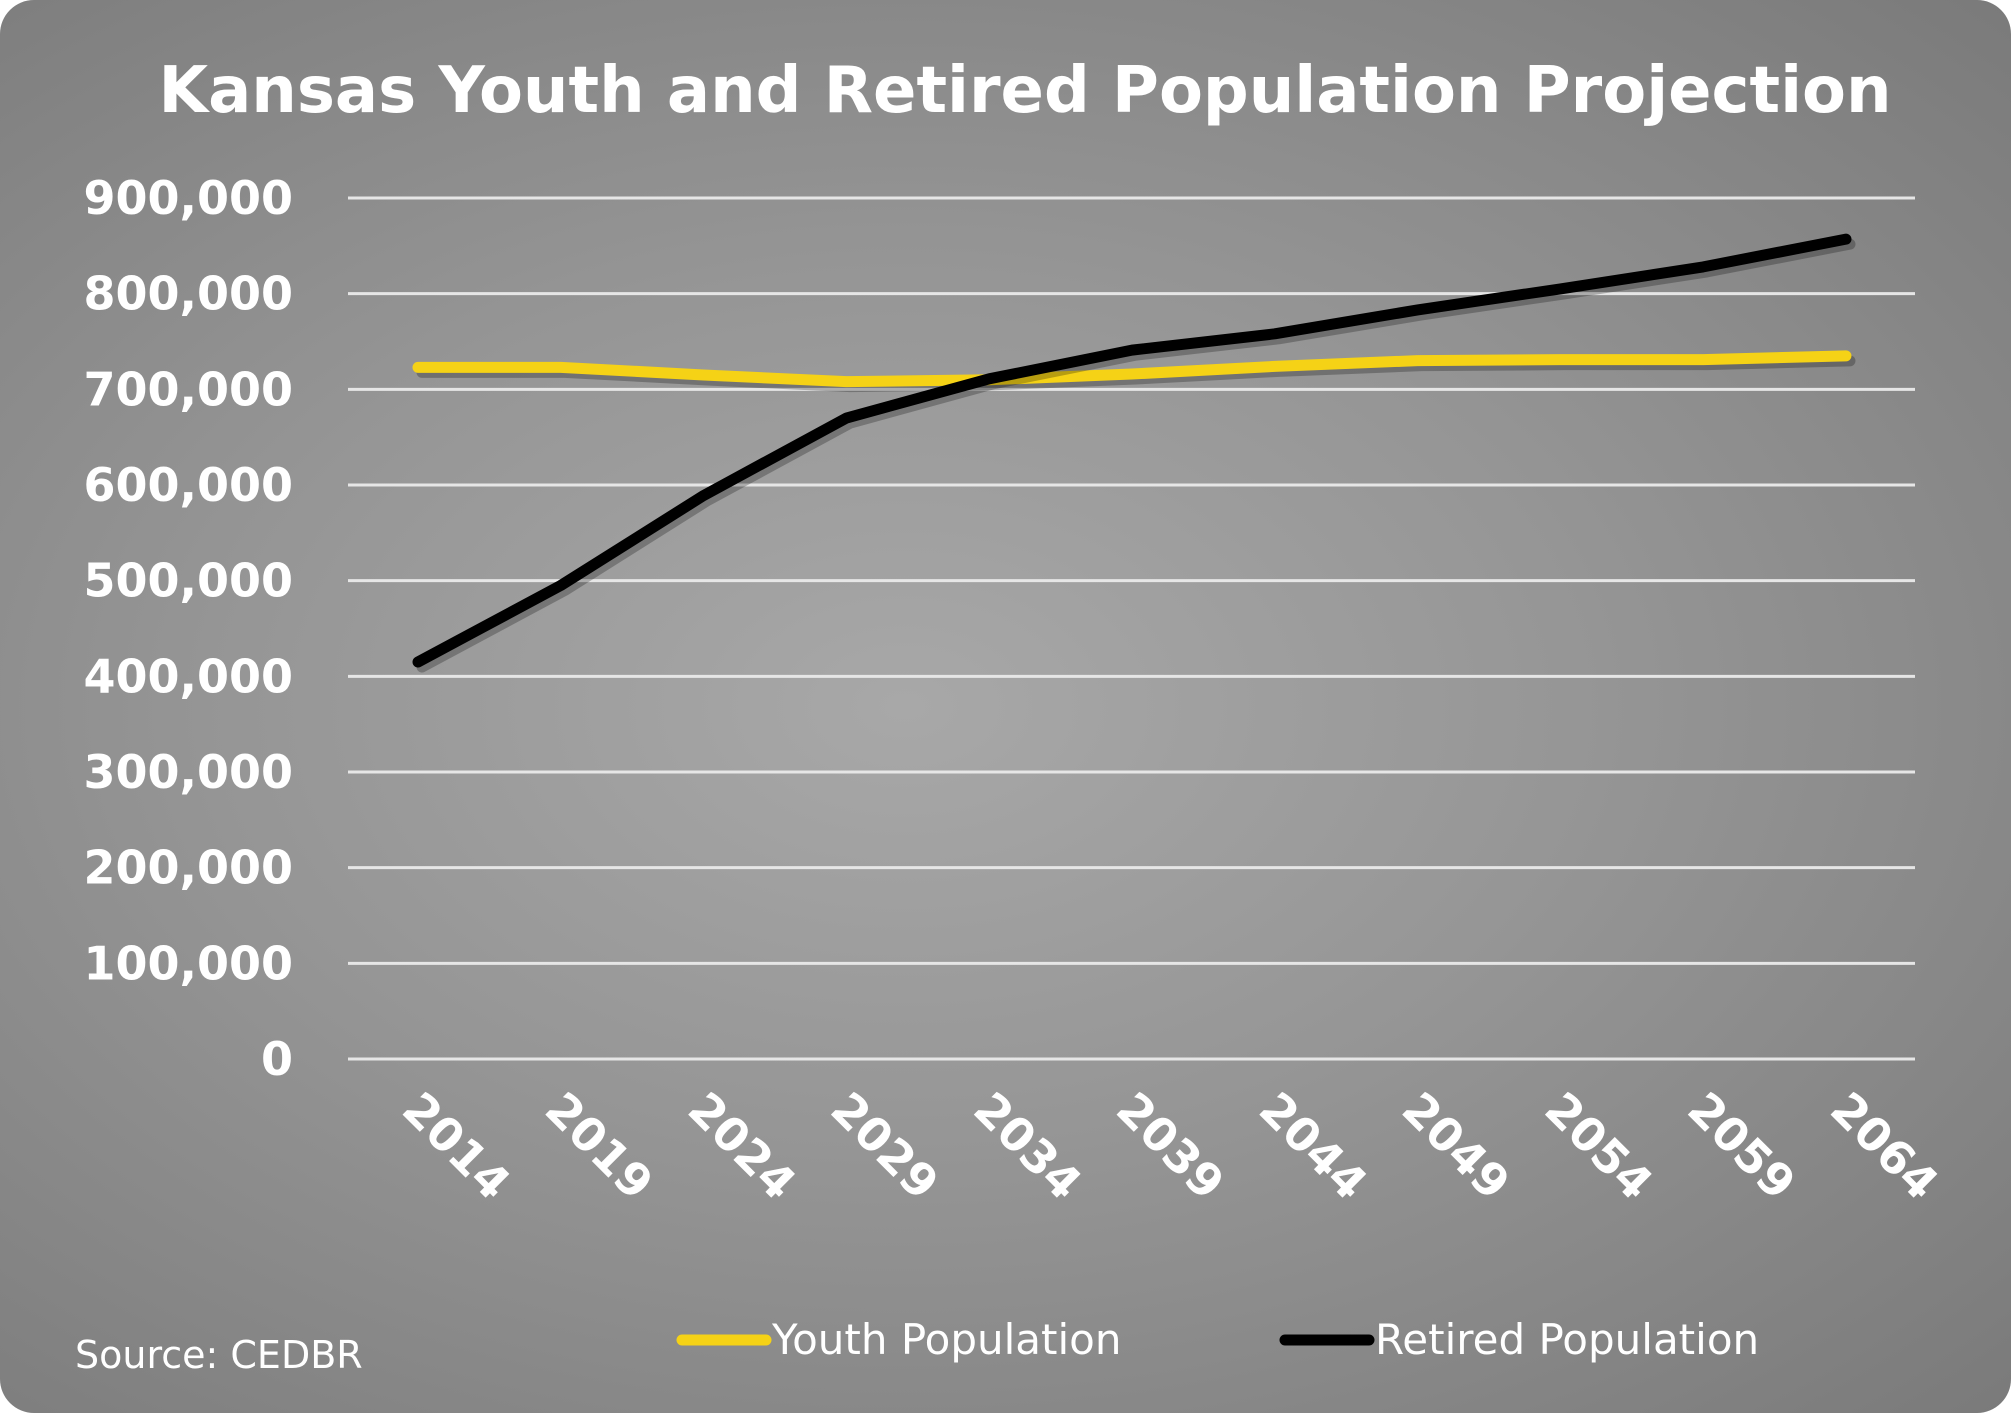 This screenshot has width=2011, height=1413. I want to click on y-tick-label: 300,000, so click(188, 772).